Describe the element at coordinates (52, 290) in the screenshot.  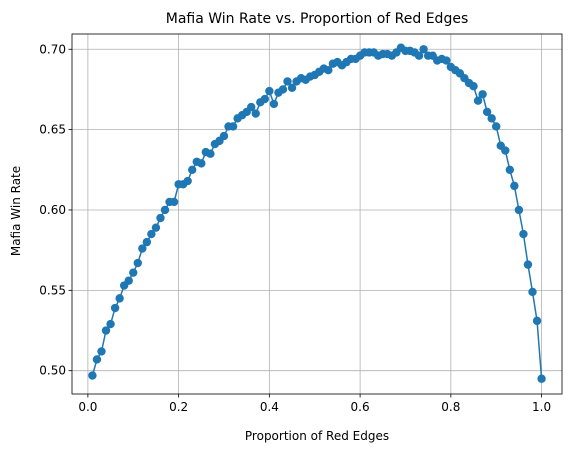
I see `y-tick-label: 0.55` at that location.